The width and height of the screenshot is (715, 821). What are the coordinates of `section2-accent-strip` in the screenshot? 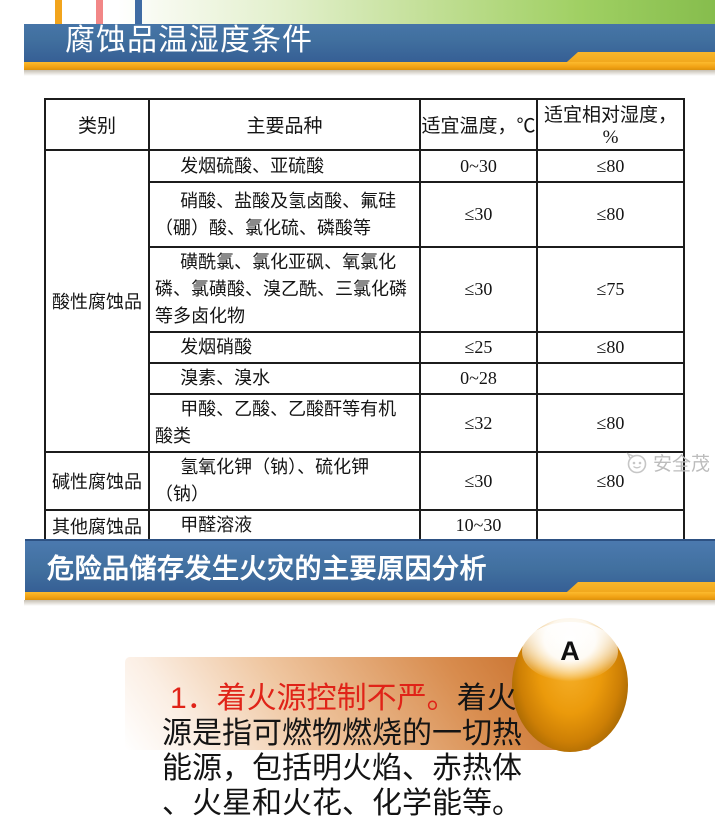 It's located at (357, 12).